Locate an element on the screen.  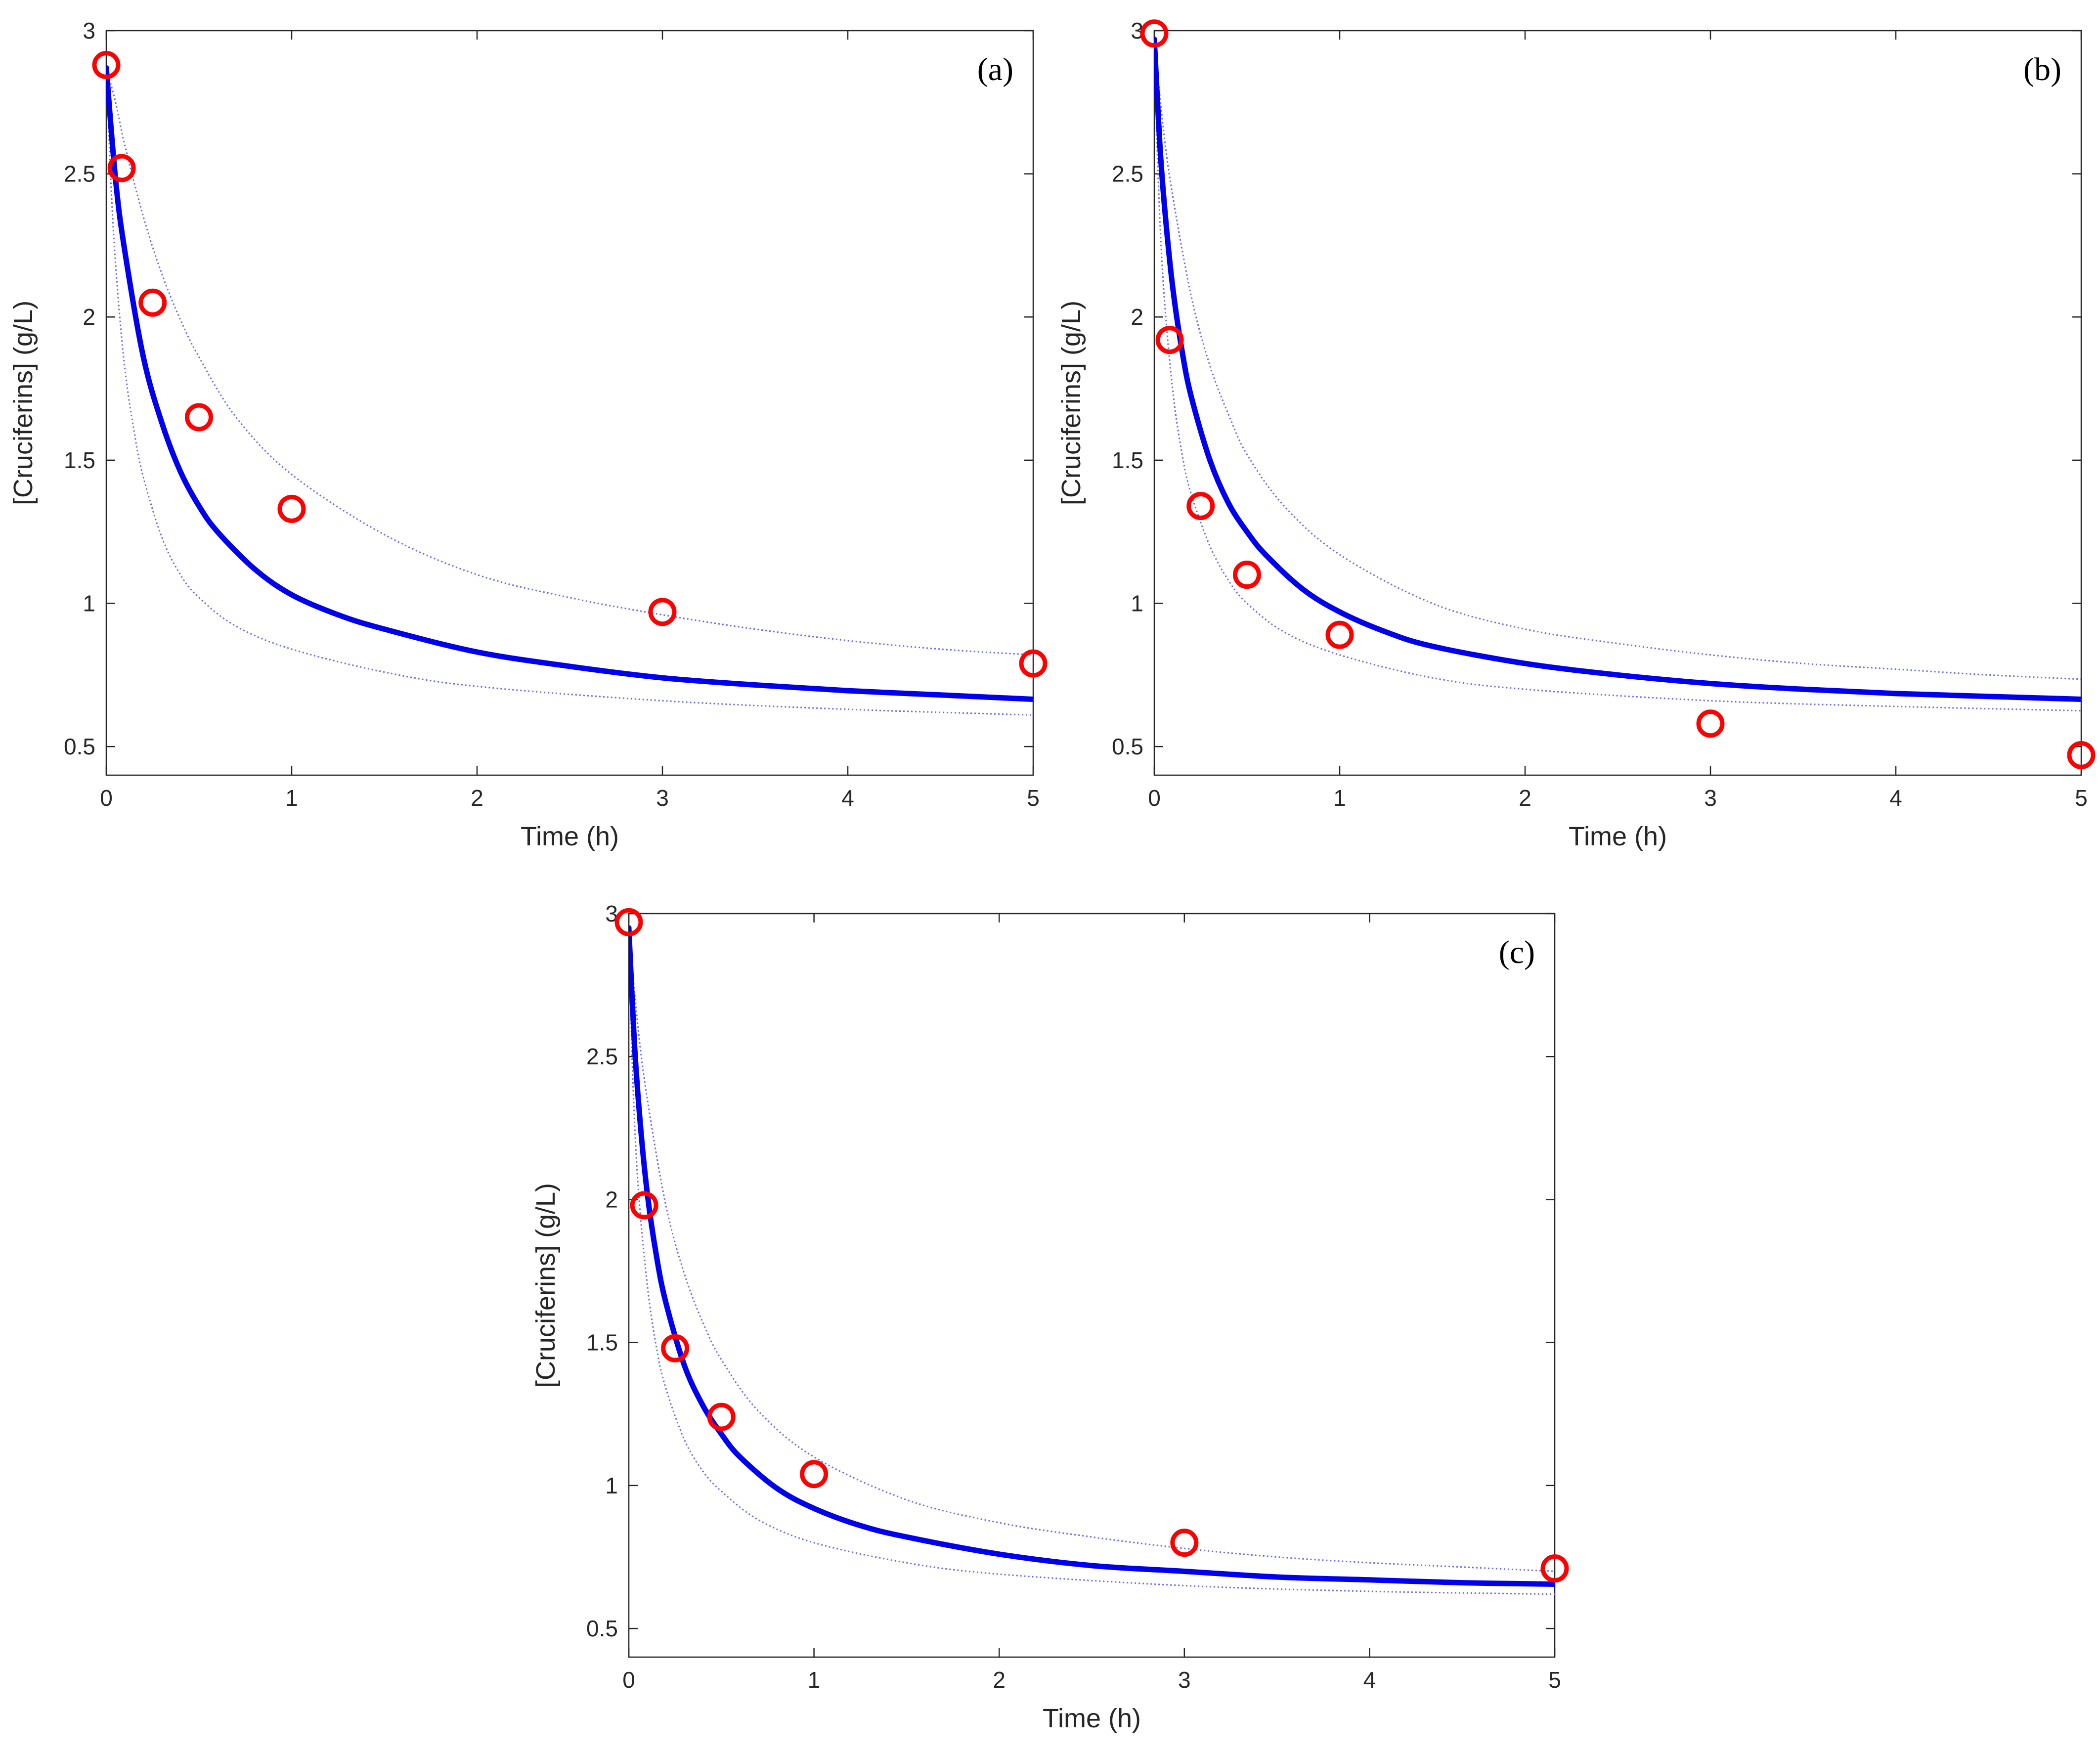
panel-label: (c) is located at coordinates (1517, 952).